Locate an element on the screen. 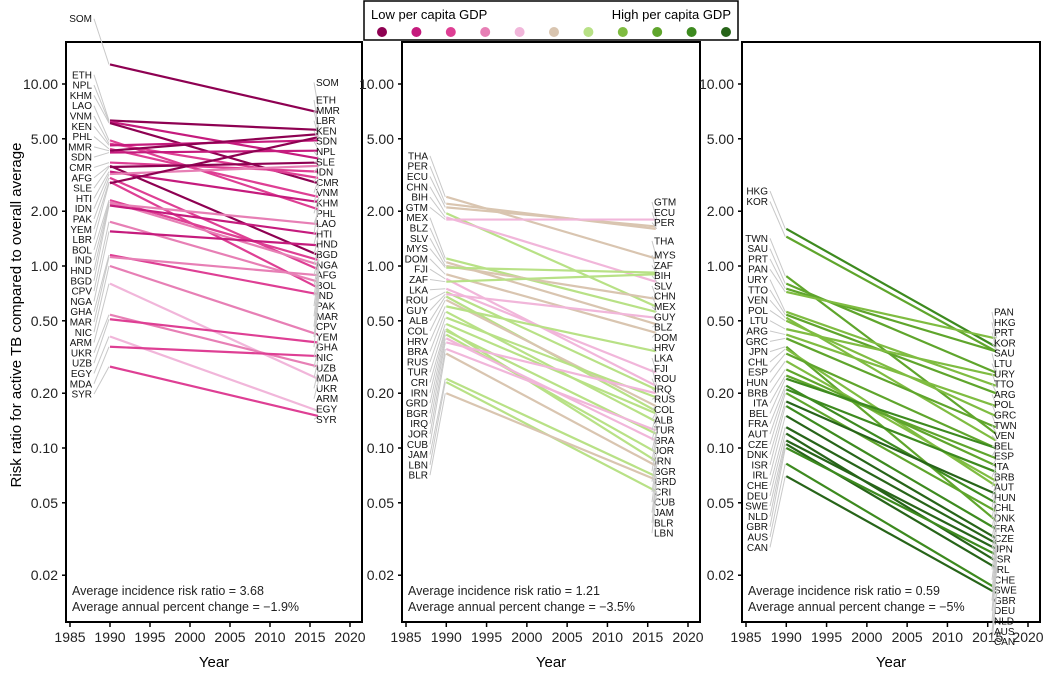  country-label-start: VNM is located at coordinates (81, 116).